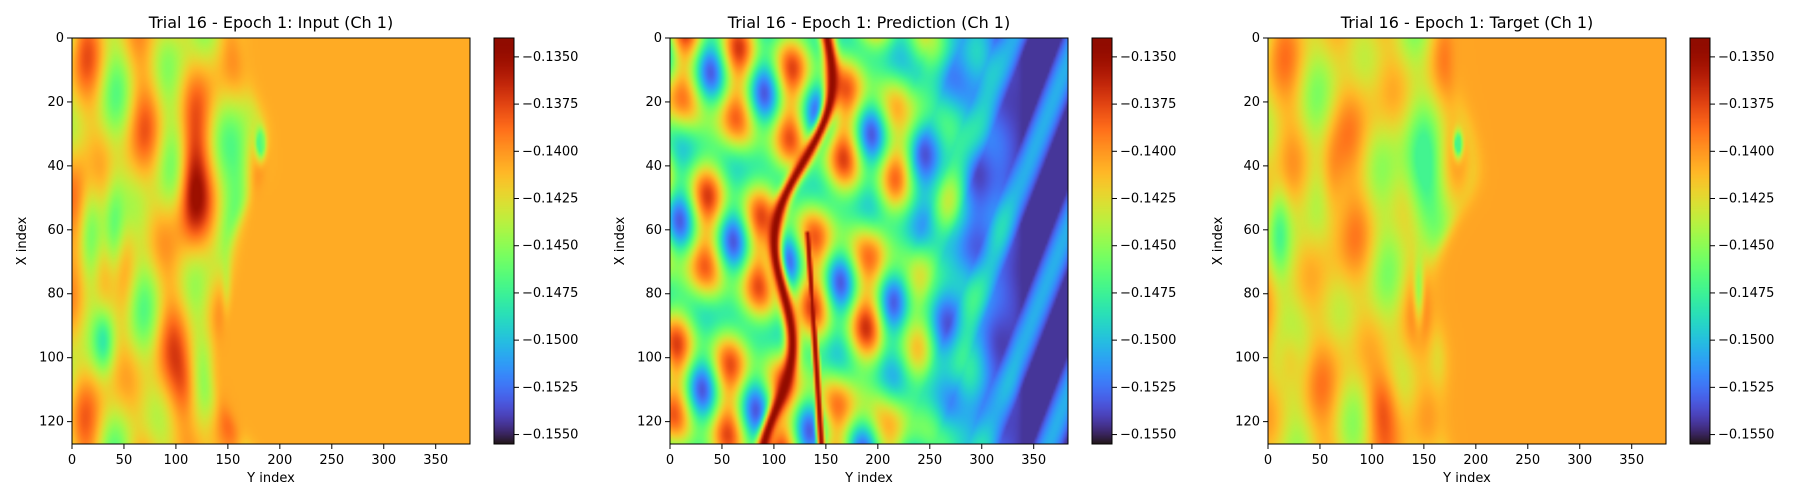 The image size is (1800, 500). I want to click on chart-title: Trial 16 - Epoch 1: Input (Ch 1), so click(270, 22).